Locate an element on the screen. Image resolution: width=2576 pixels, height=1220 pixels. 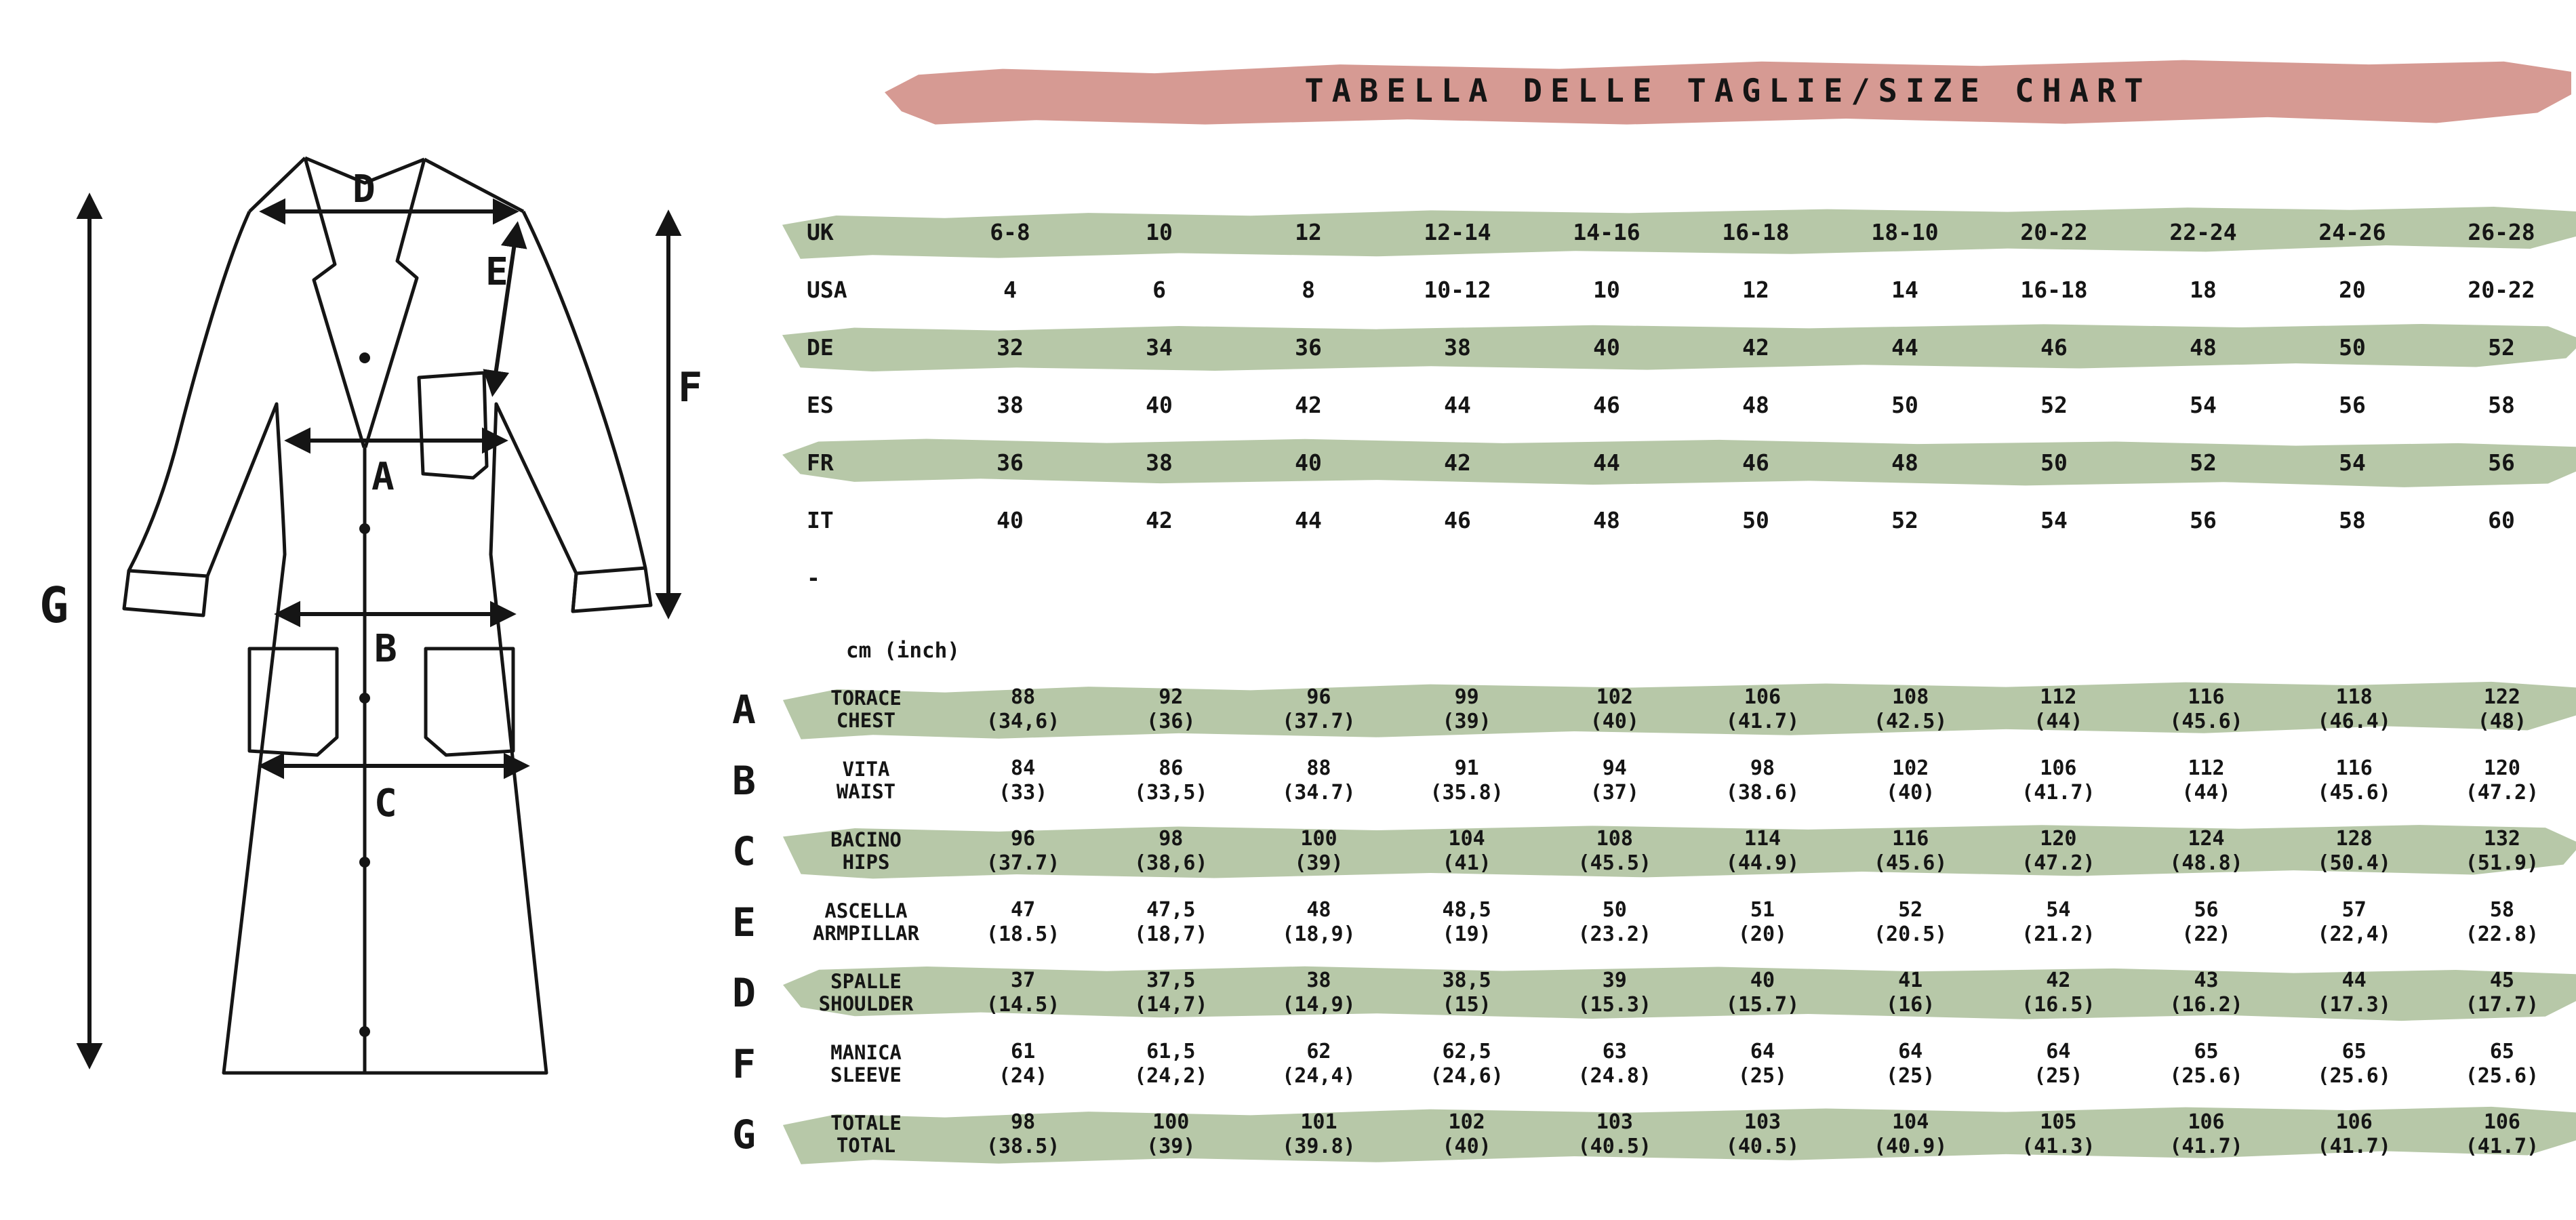
size-cell: 42 is located at coordinates (1159, 520).